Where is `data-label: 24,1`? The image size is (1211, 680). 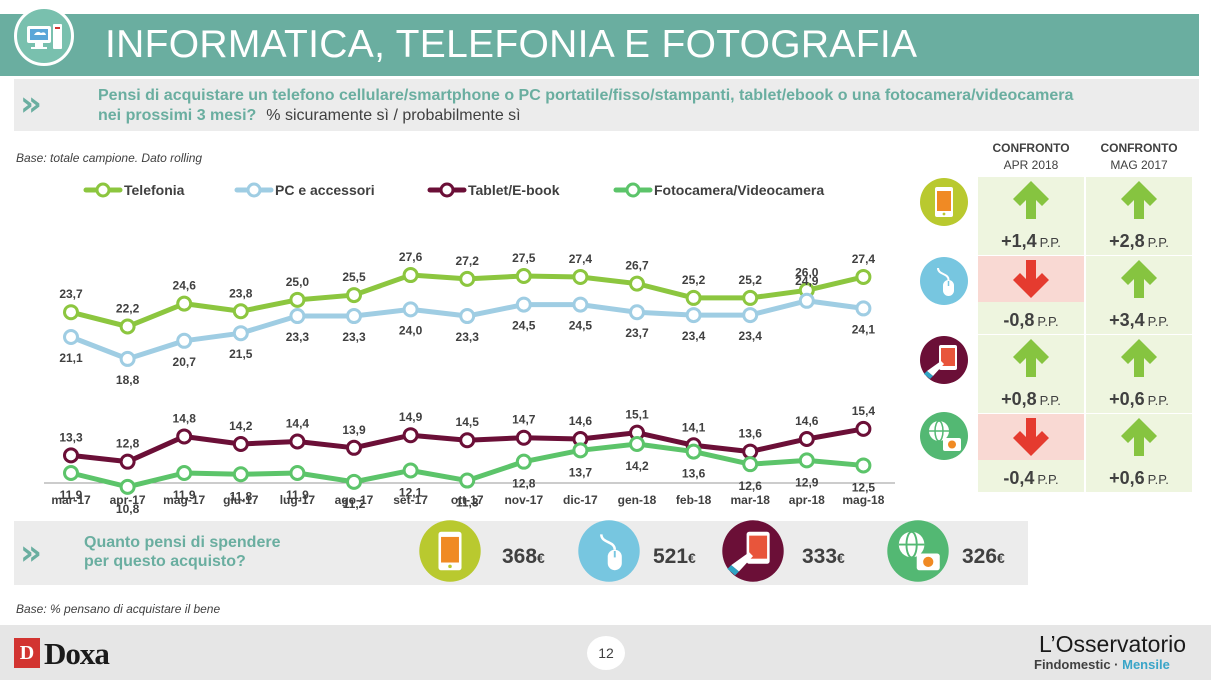
data-label: 24,1 is located at coordinates (864, 329).